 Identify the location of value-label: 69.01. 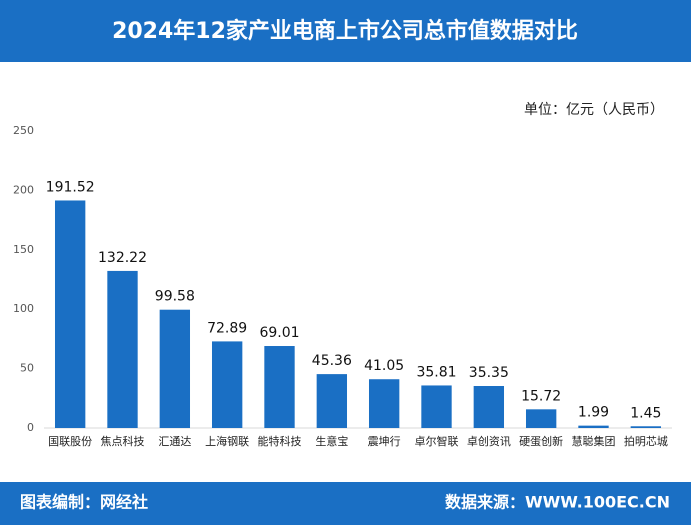
(279, 333).